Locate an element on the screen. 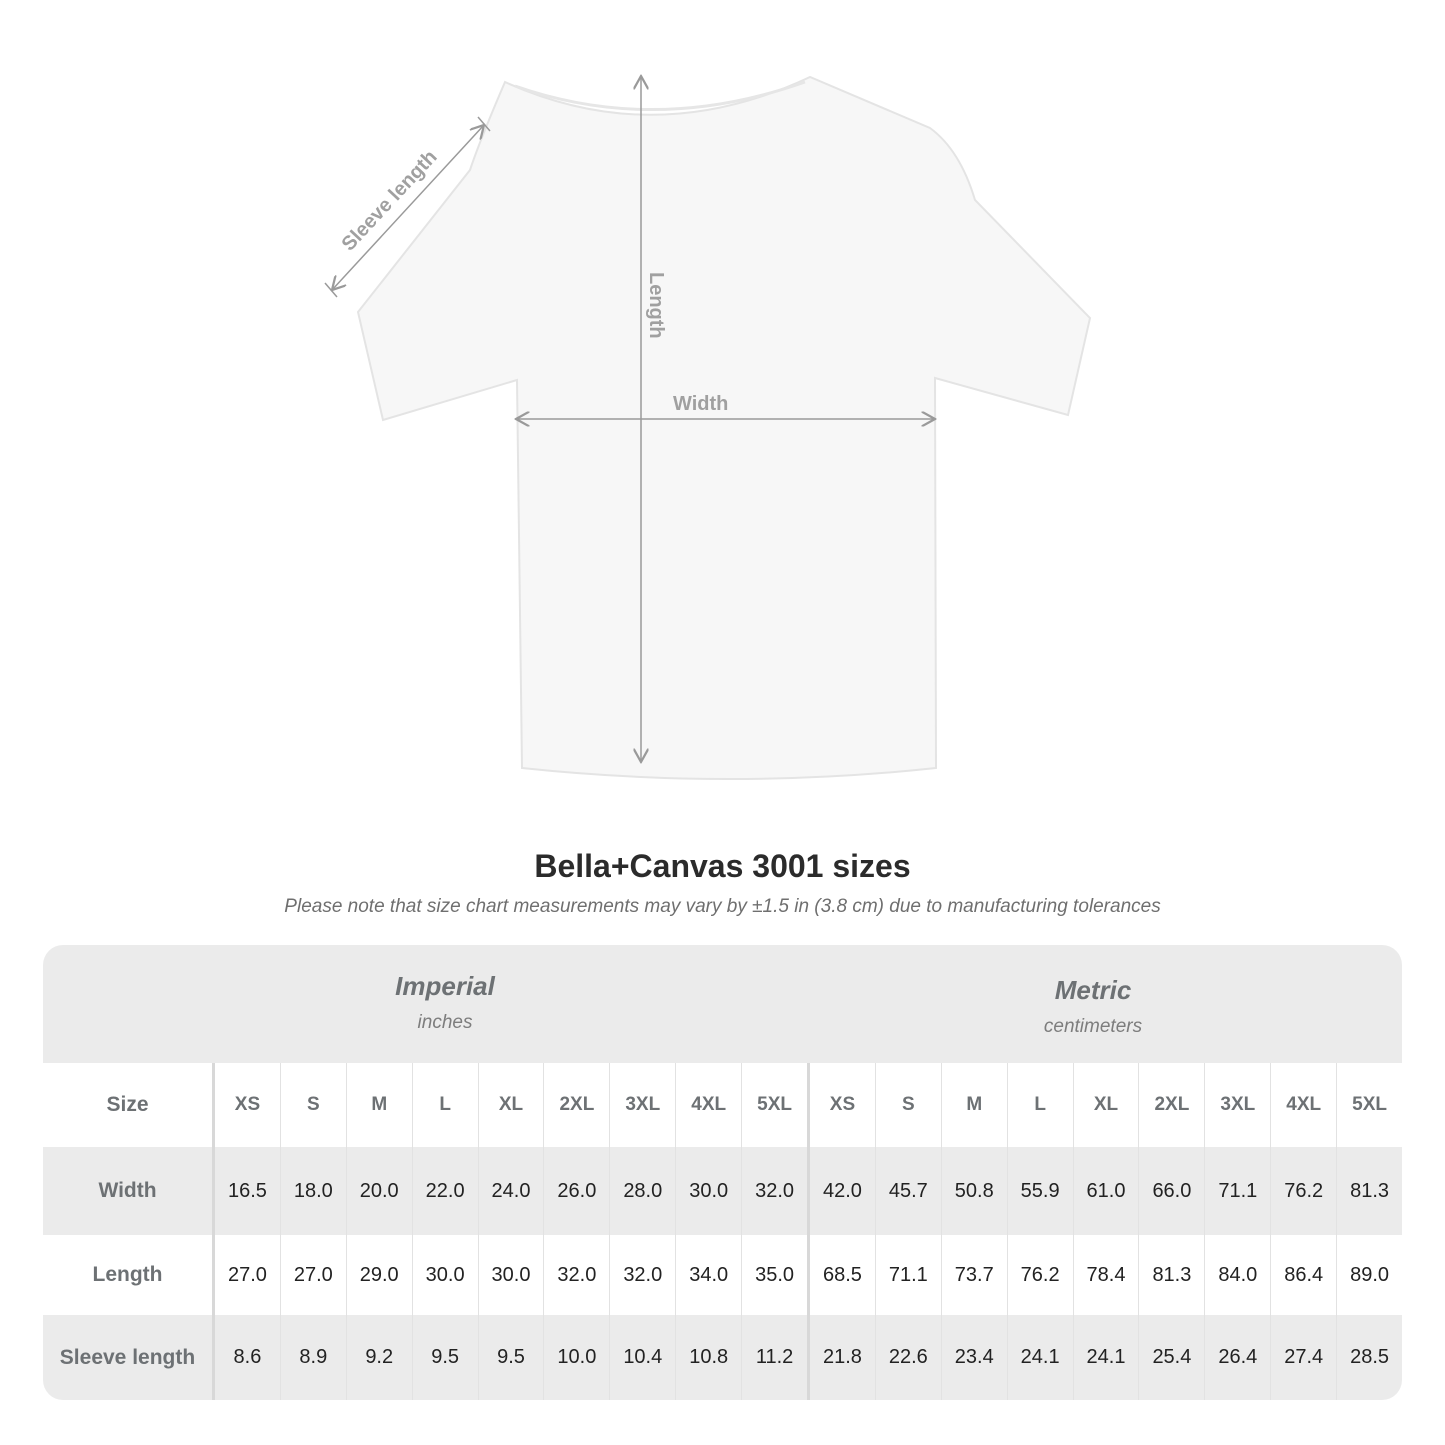  metric-unit: centimeters is located at coordinates (1093, 1026).